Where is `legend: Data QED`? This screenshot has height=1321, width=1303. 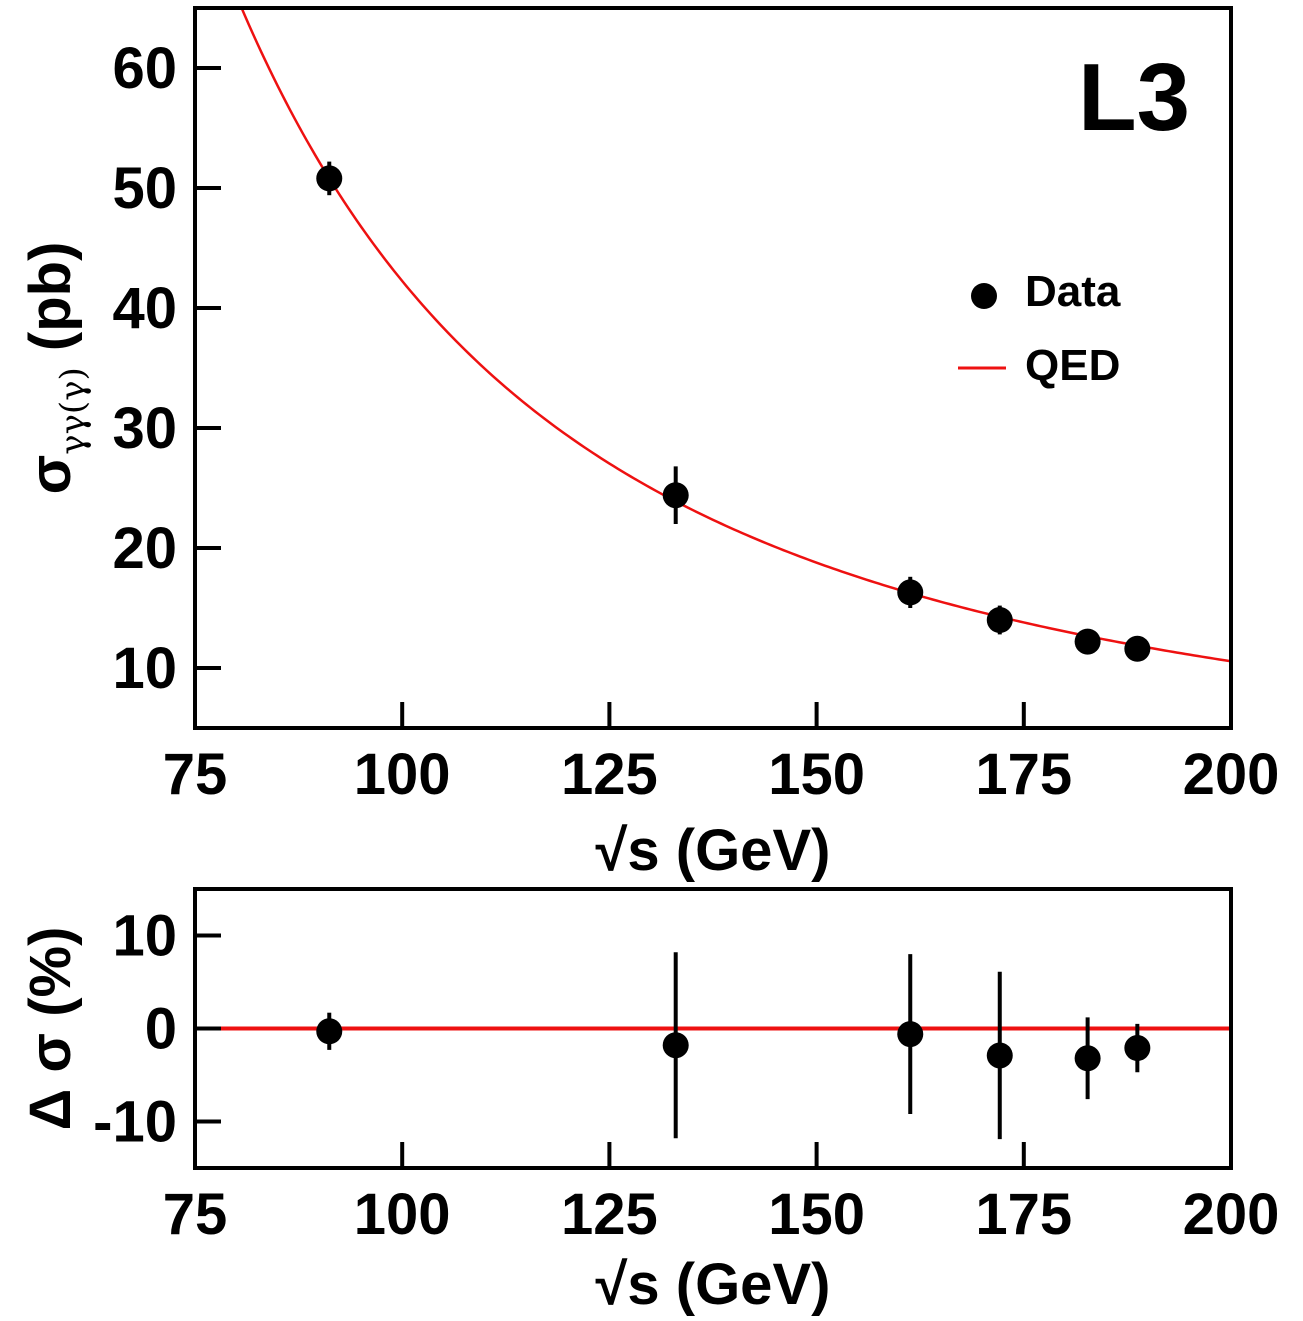
legend: Data QED is located at coordinates (1039, 328).